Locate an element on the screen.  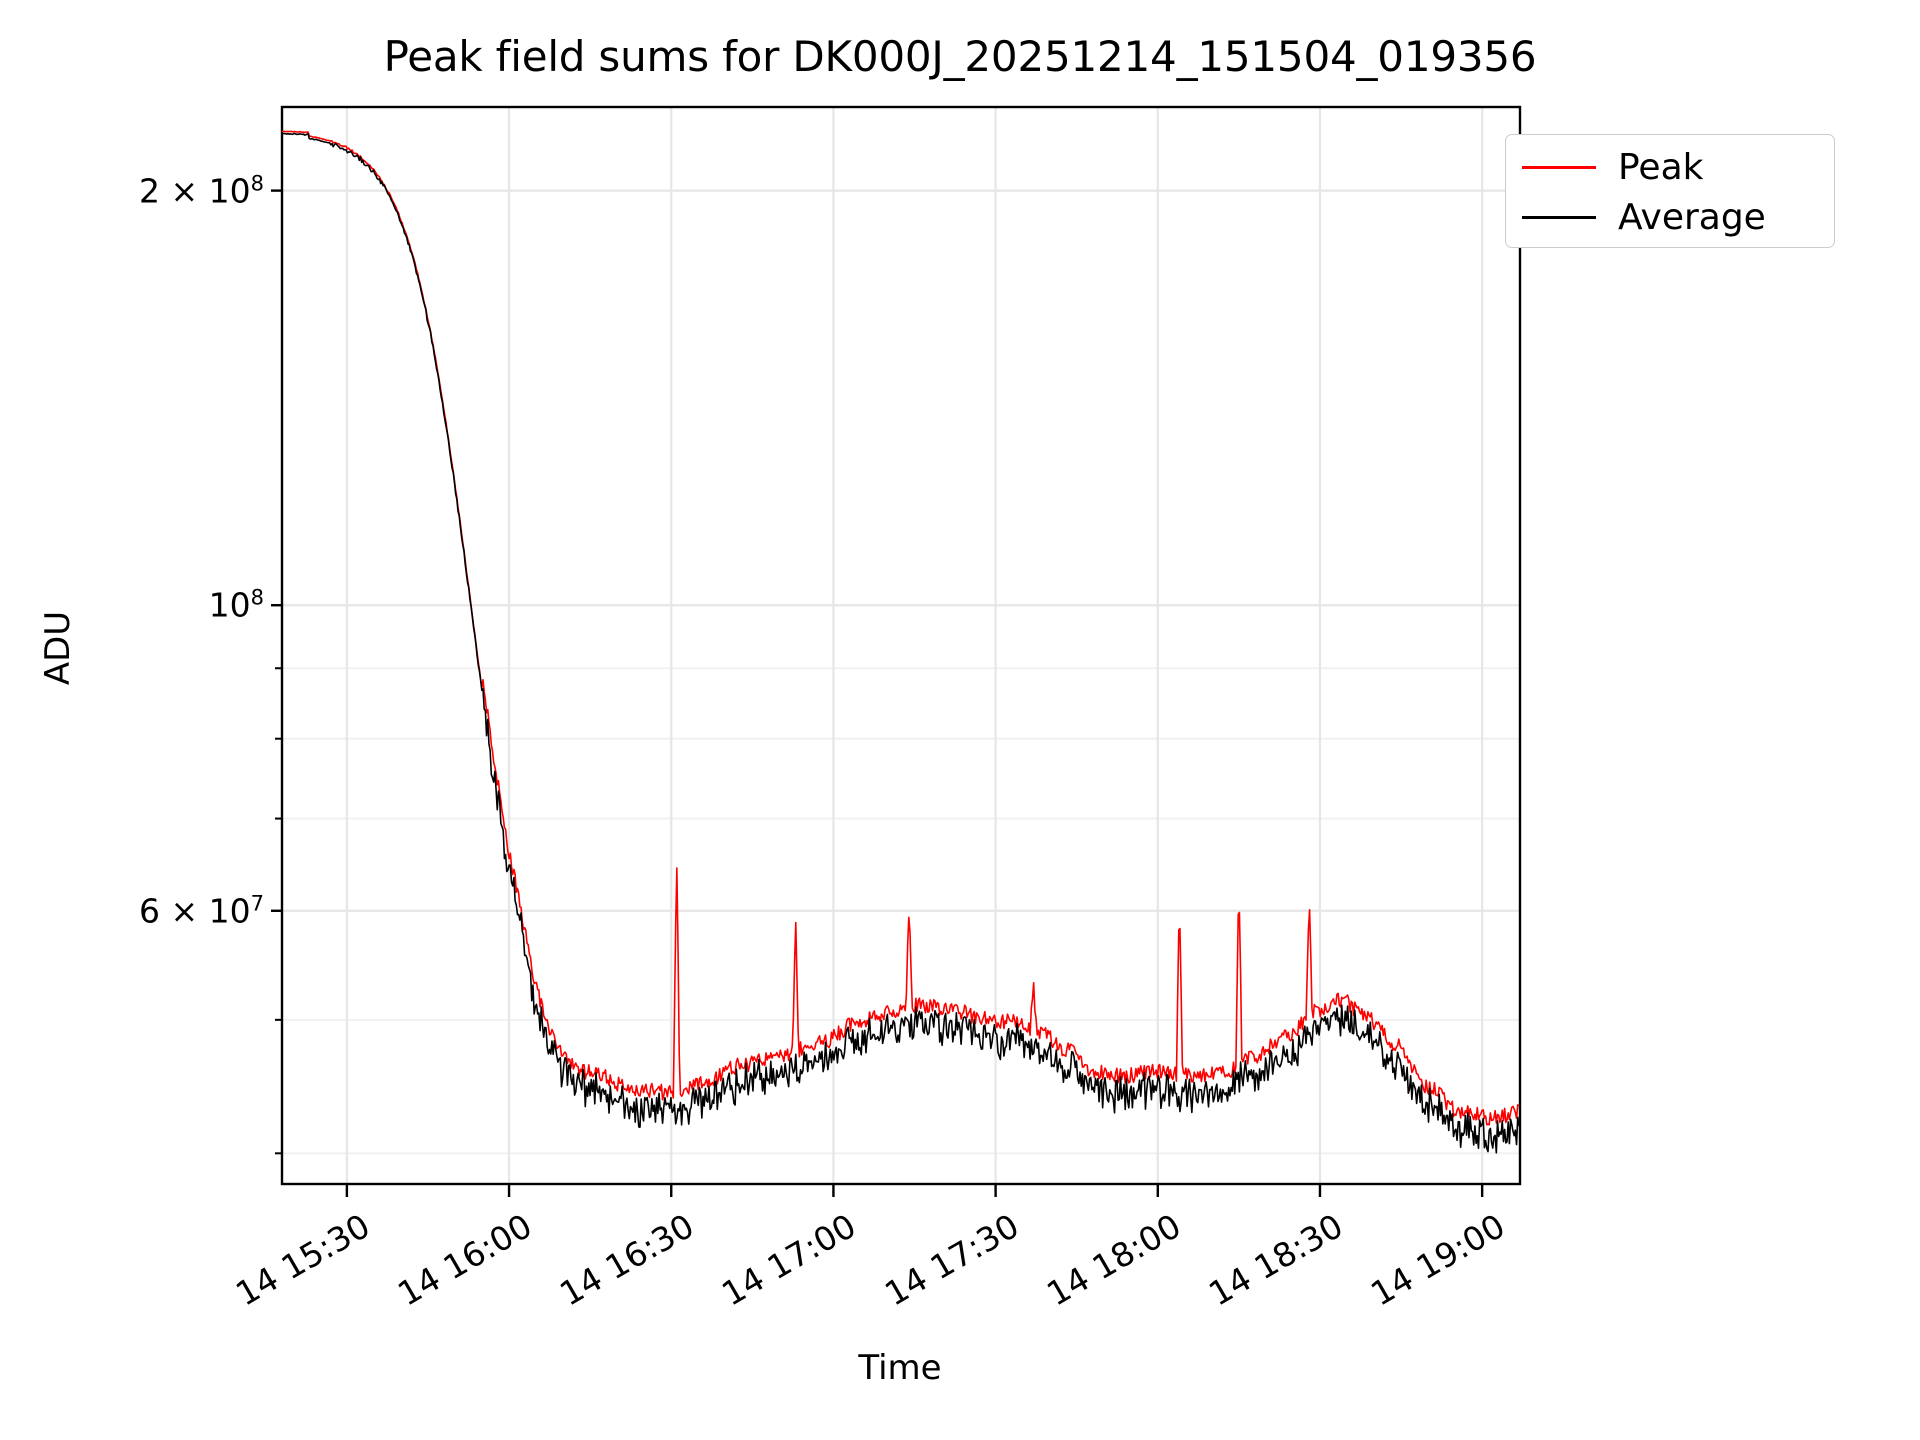
legend-label-average: Average is located at coordinates (1692, 217).